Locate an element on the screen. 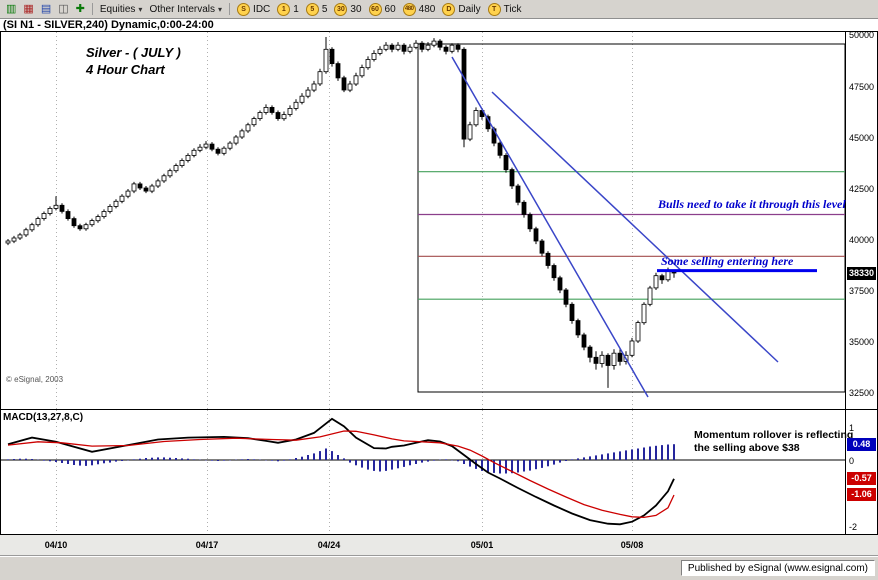 The width and height of the screenshot is (878, 580). last-price-marker: 38330 is located at coordinates (861, 273).